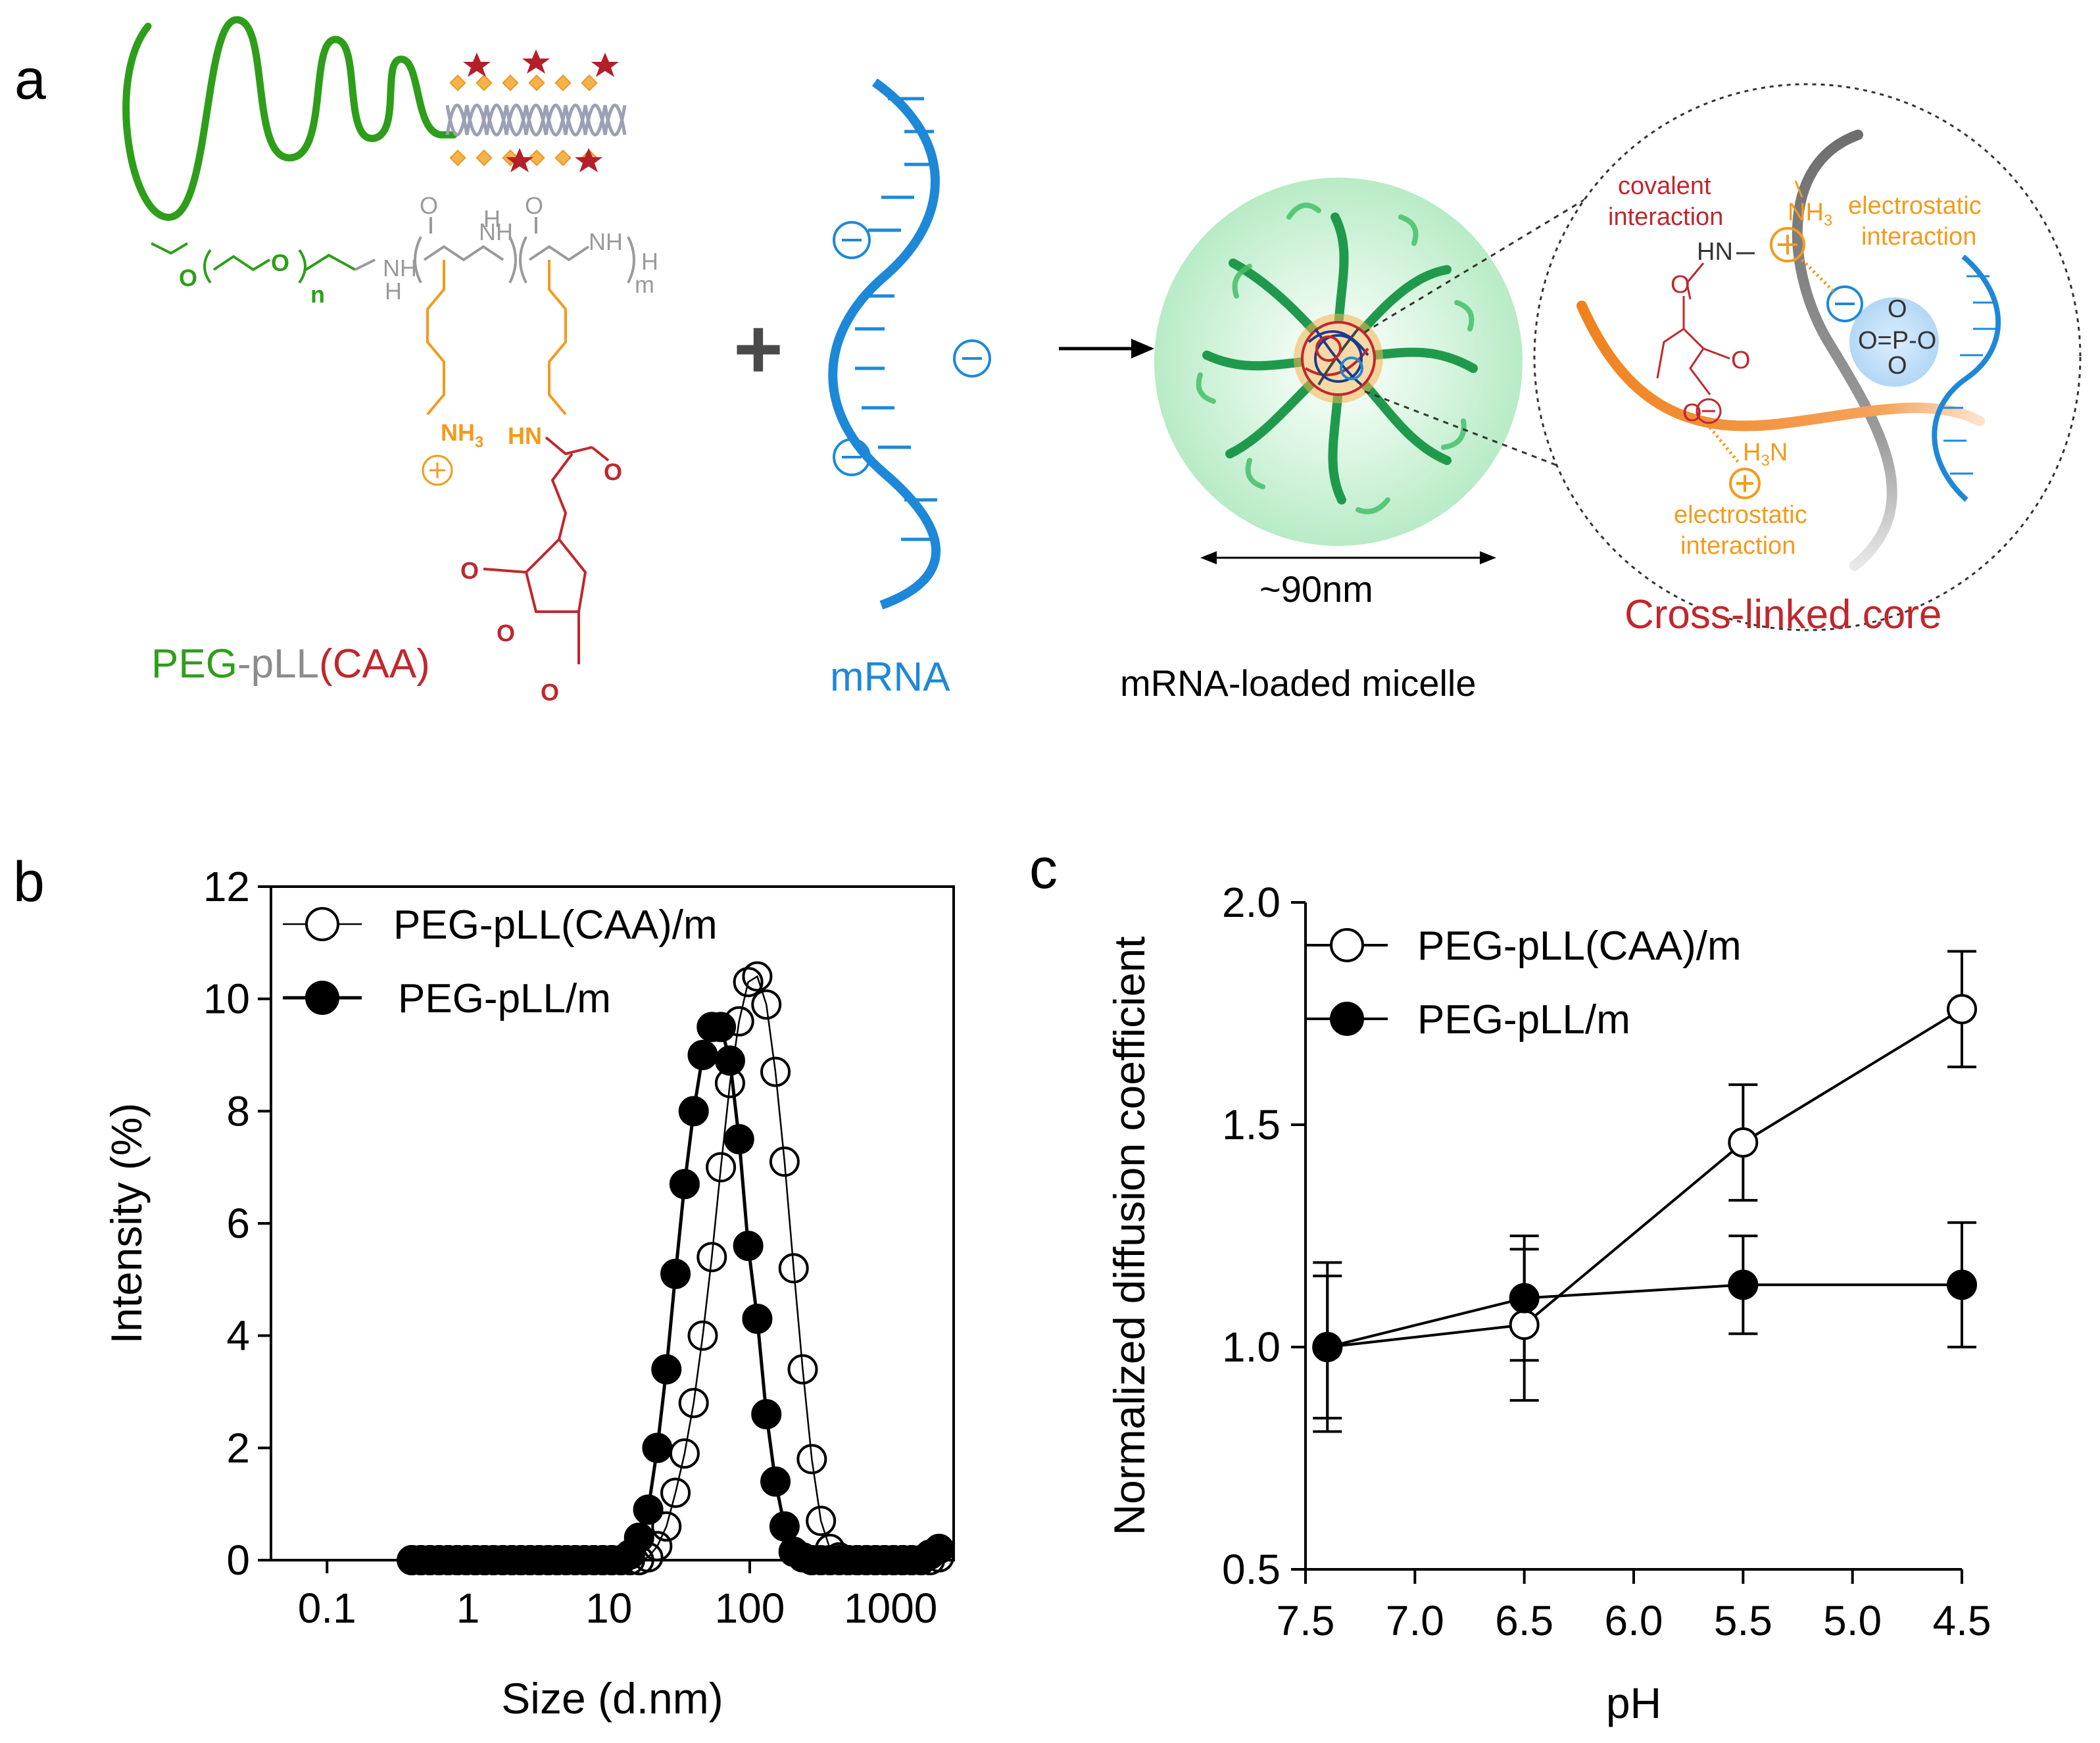 The width and height of the screenshot is (2100, 1743). Describe the element at coordinates (238, 1447) in the screenshot. I see `chart-b-ytick-label: 2` at that location.